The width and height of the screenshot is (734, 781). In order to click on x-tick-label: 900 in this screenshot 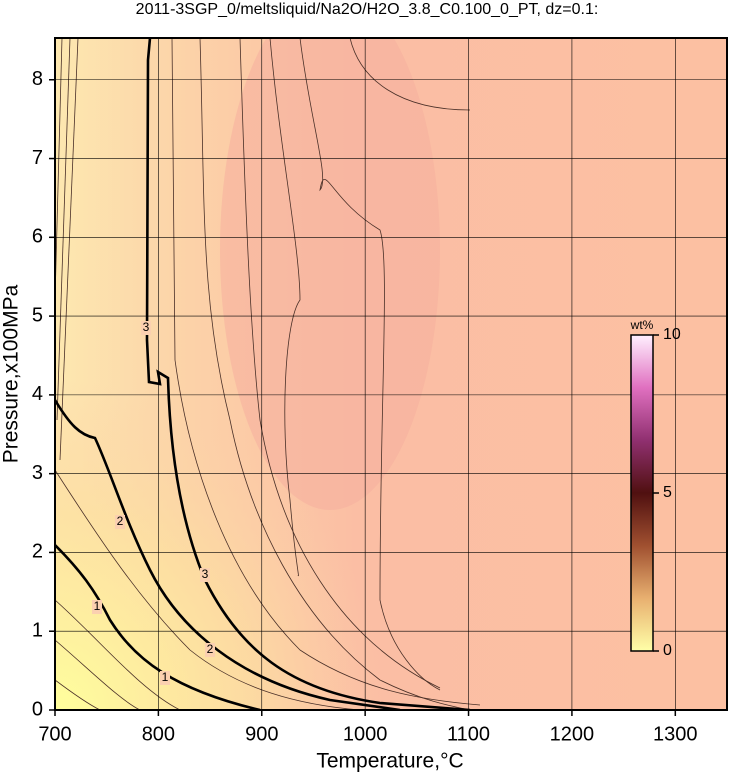, I will do `click(261, 734)`.